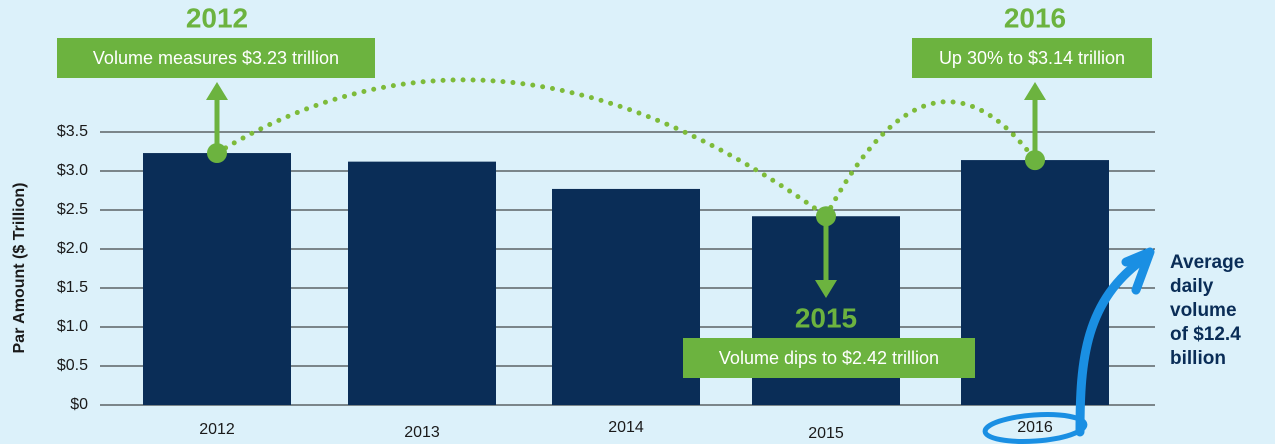 The width and height of the screenshot is (1275, 444). What do you see at coordinates (72, 326) in the screenshot?
I see `y-tick-label: $1.0` at bounding box center [72, 326].